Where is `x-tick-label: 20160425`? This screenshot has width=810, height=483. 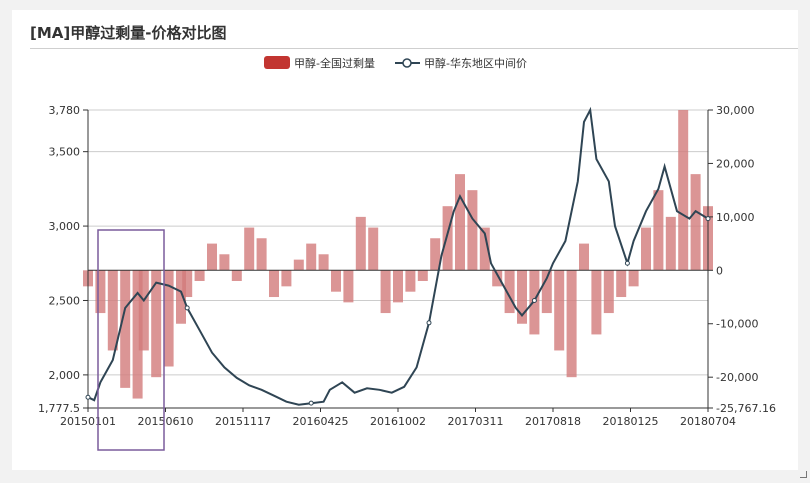
x-tick-label: 20160425 is located at coordinates (321, 421).